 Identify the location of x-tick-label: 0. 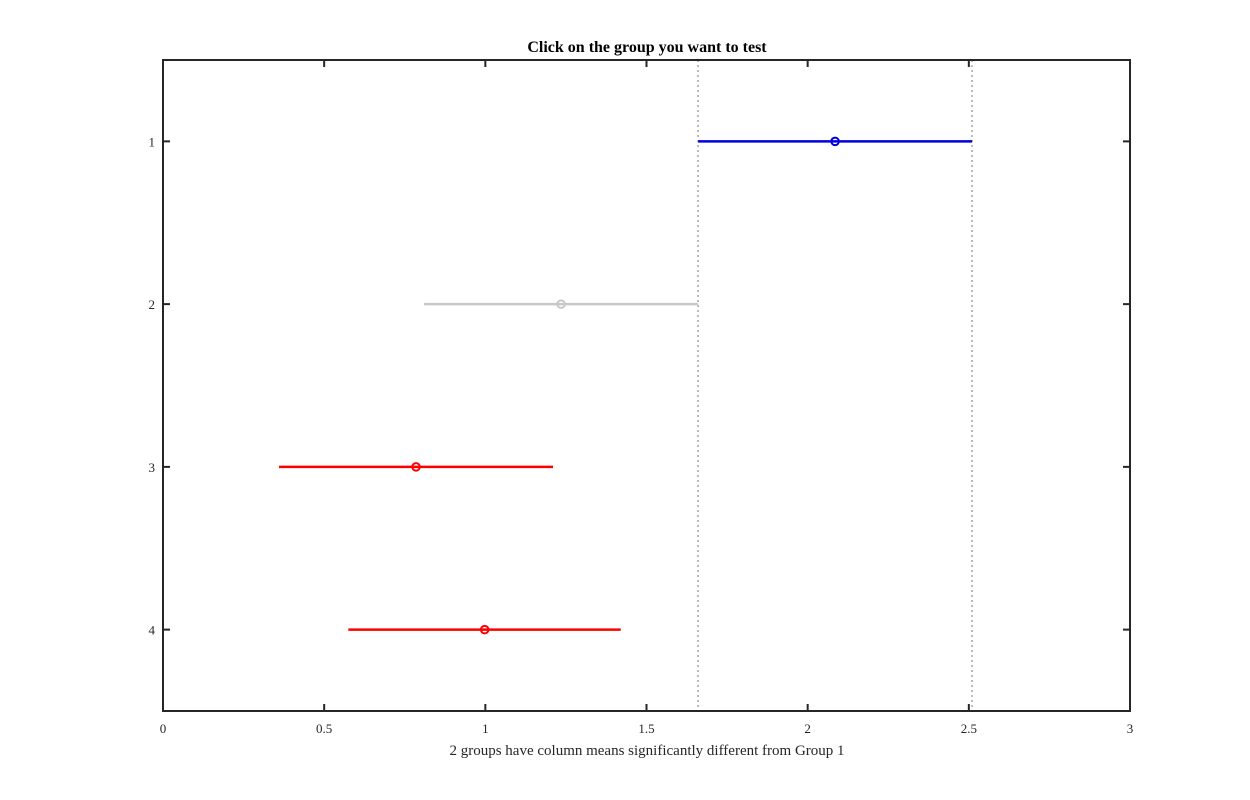
(163, 728).